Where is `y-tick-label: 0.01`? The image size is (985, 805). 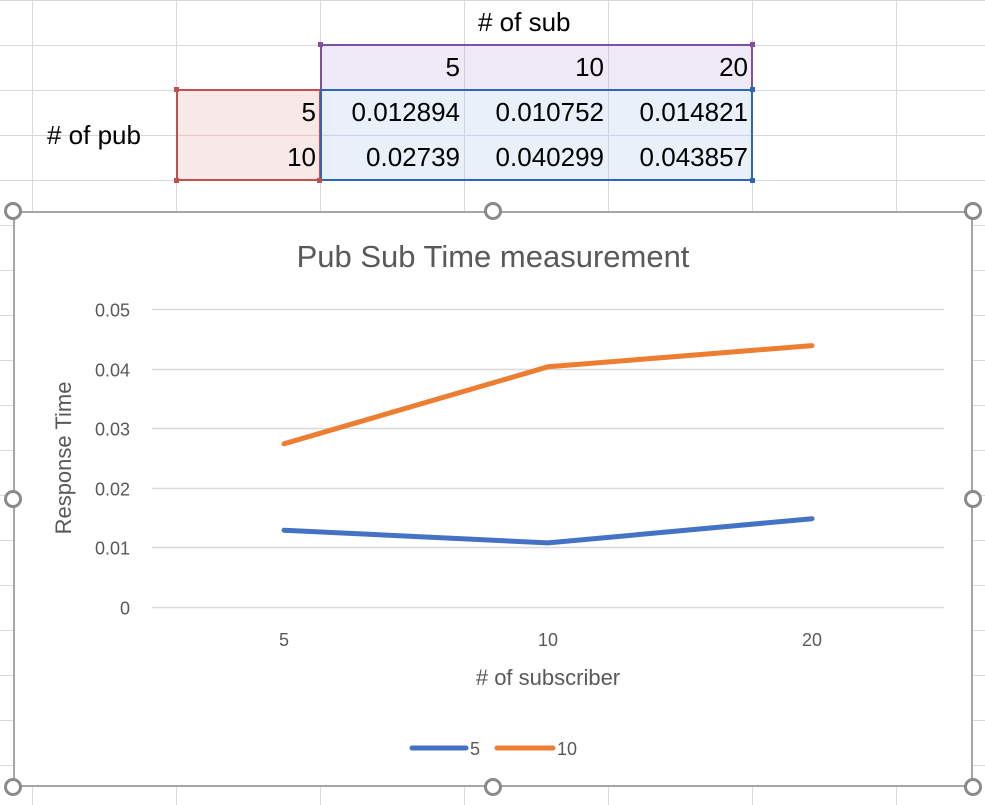 y-tick-label: 0.01 is located at coordinates (112, 549).